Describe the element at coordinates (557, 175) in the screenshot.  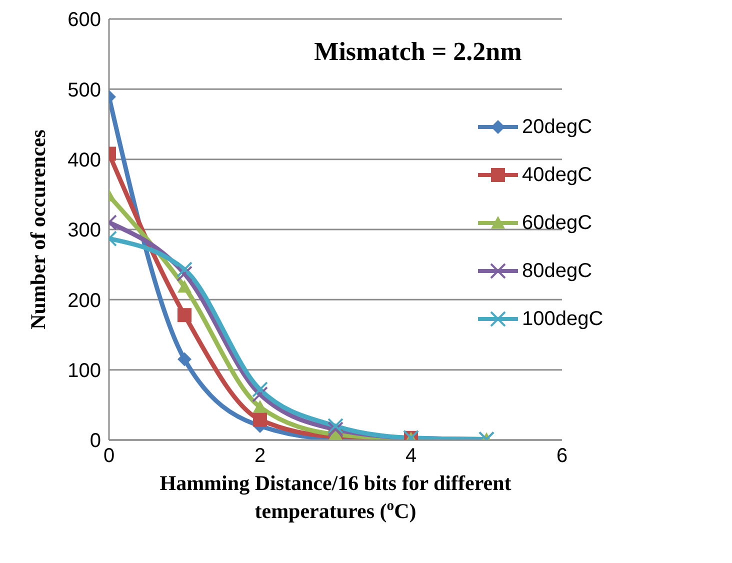
I see `legend-label: 40degC` at that location.